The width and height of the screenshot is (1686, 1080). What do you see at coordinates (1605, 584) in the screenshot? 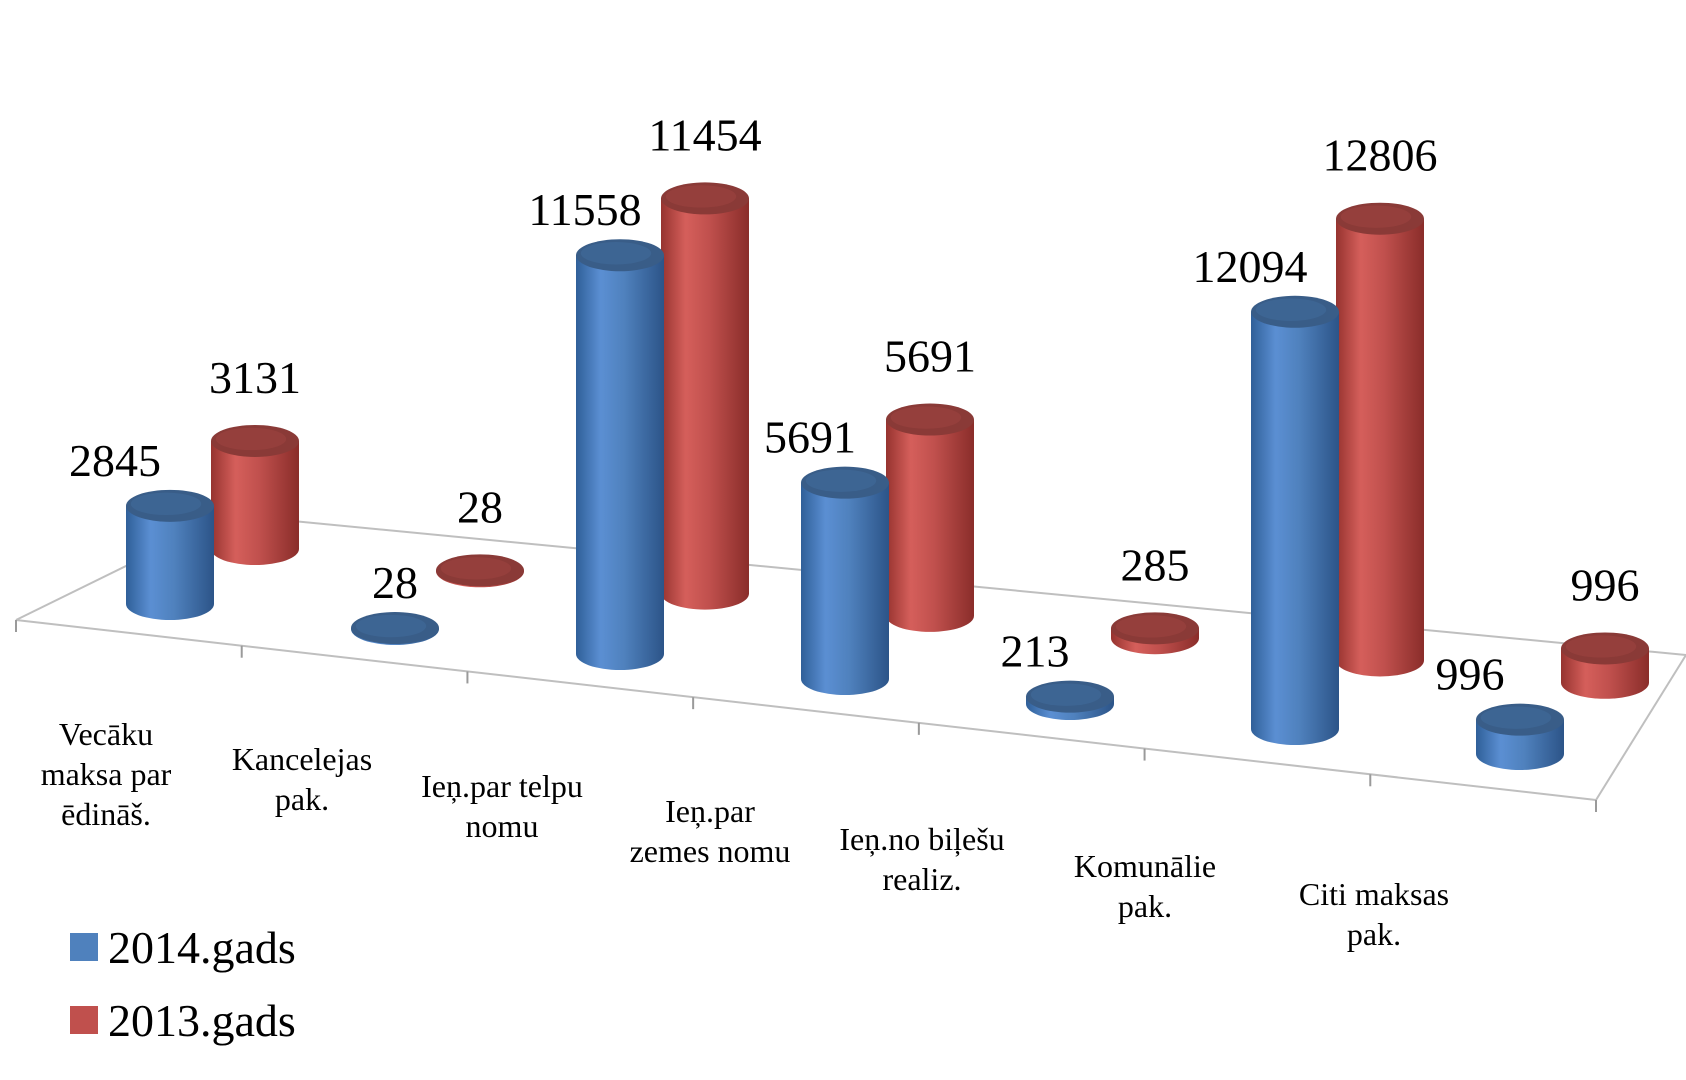
I see `data-label-2013-6: 996` at bounding box center [1605, 584].